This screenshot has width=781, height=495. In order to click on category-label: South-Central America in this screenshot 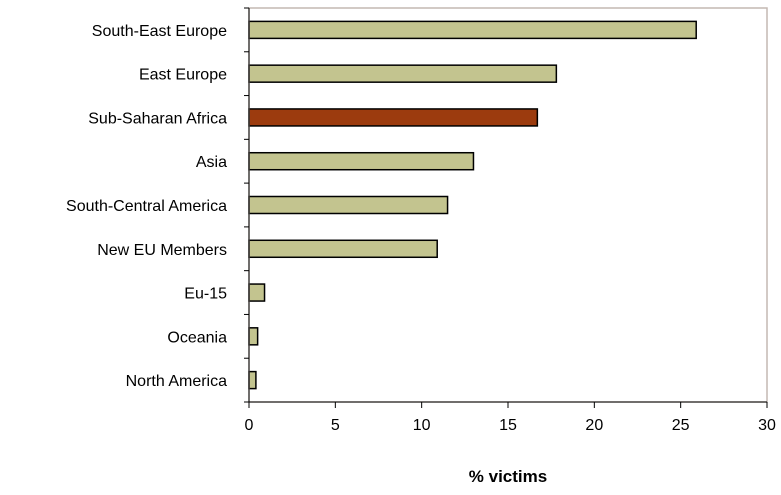, I will do `click(146, 206)`.